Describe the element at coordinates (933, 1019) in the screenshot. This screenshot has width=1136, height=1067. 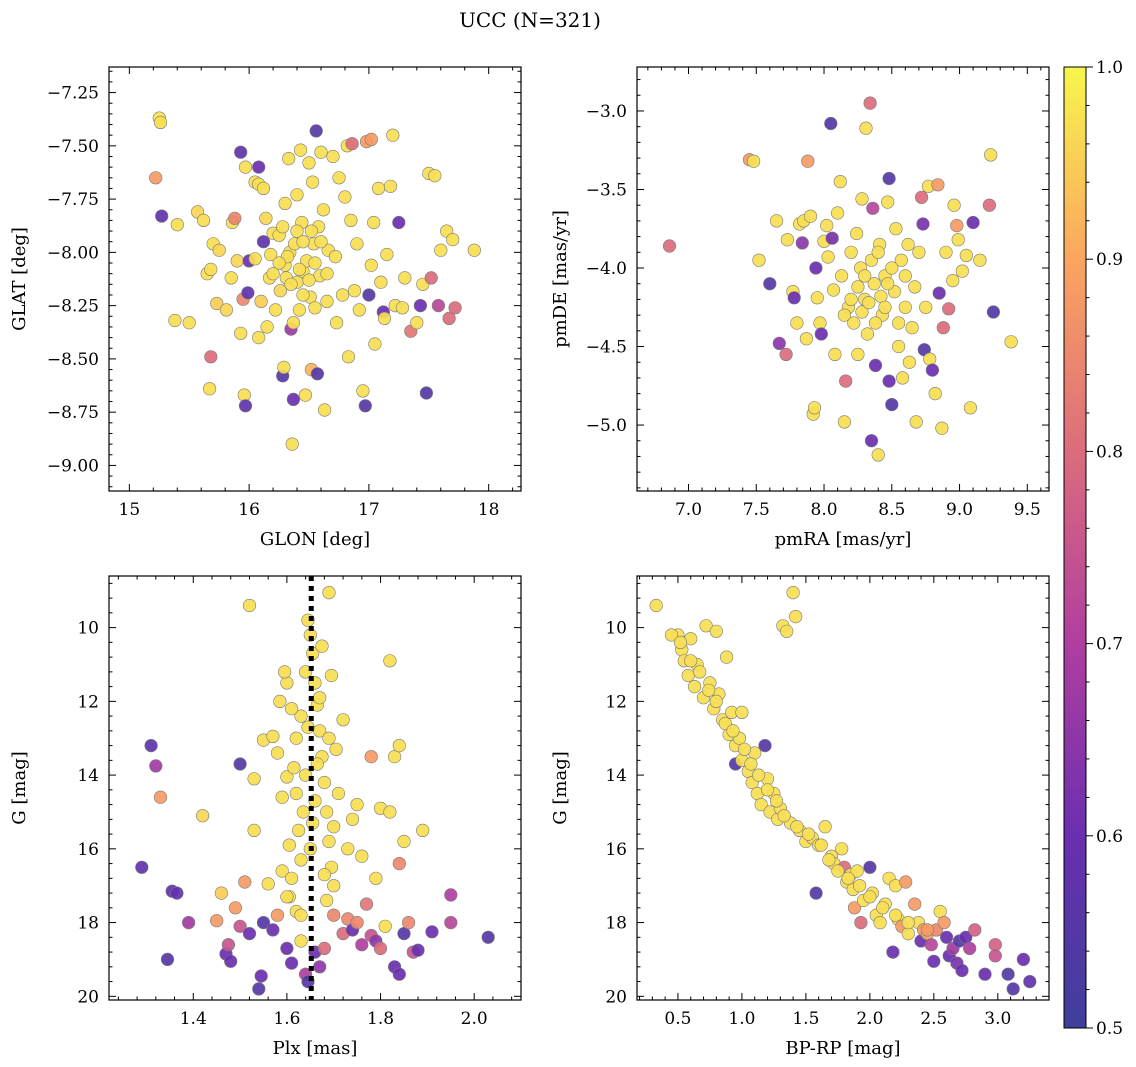
I see `x-tick-label: 2.5` at that location.